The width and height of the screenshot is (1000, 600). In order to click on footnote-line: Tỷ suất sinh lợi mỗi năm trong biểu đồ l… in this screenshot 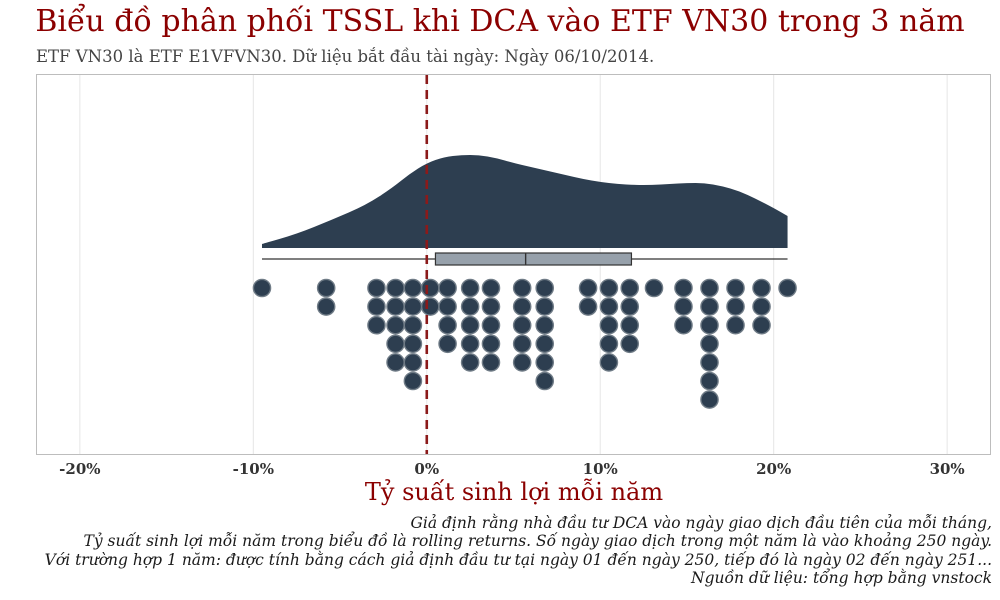, I will do `click(537, 541)`.